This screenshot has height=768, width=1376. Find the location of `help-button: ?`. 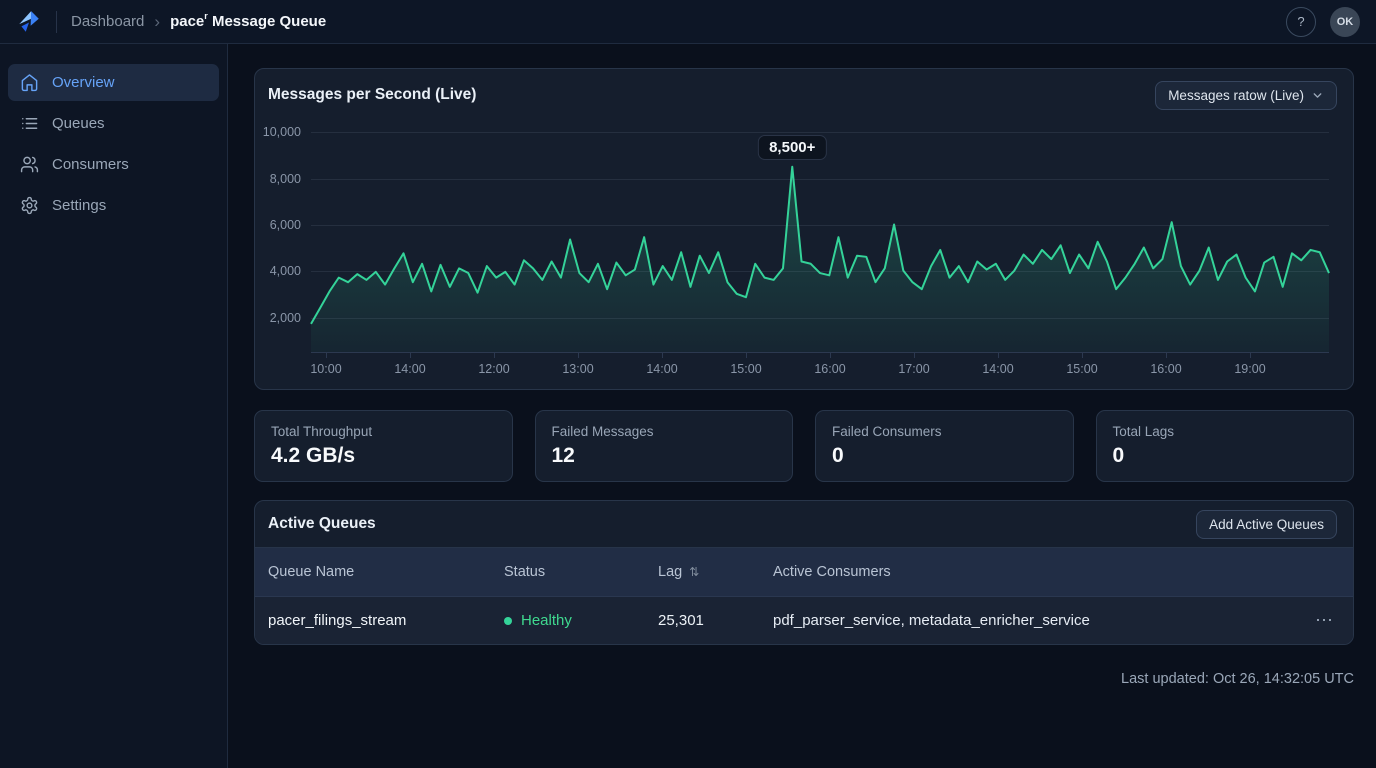

help-button: ? is located at coordinates (1301, 21).